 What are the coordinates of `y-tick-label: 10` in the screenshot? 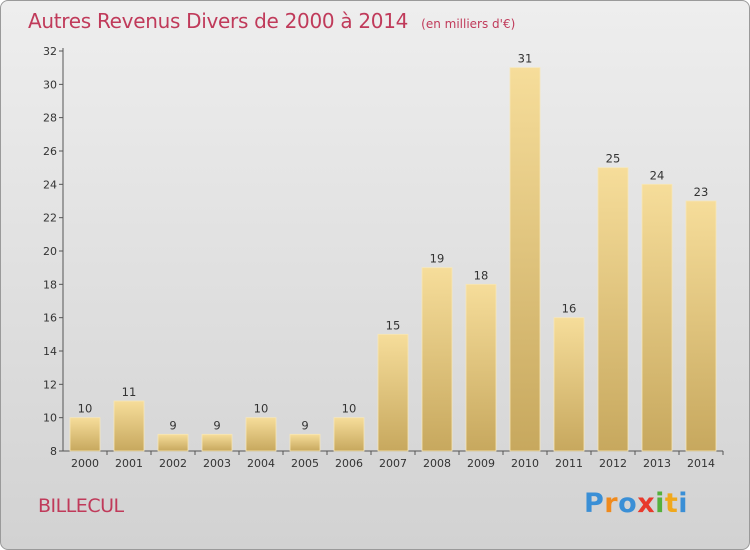 It's located at (50, 418).